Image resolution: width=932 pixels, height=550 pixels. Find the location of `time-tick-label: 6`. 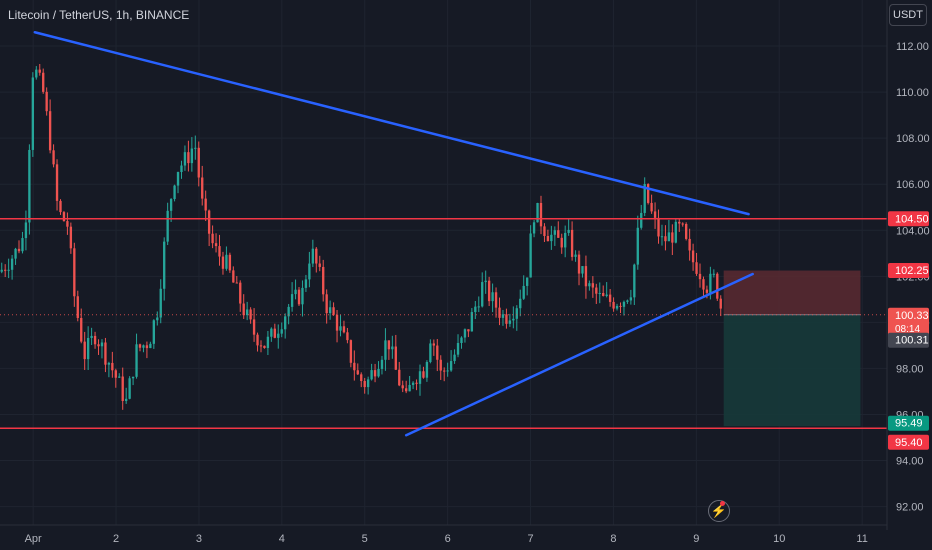

time-tick-label: 6 is located at coordinates (448, 539).